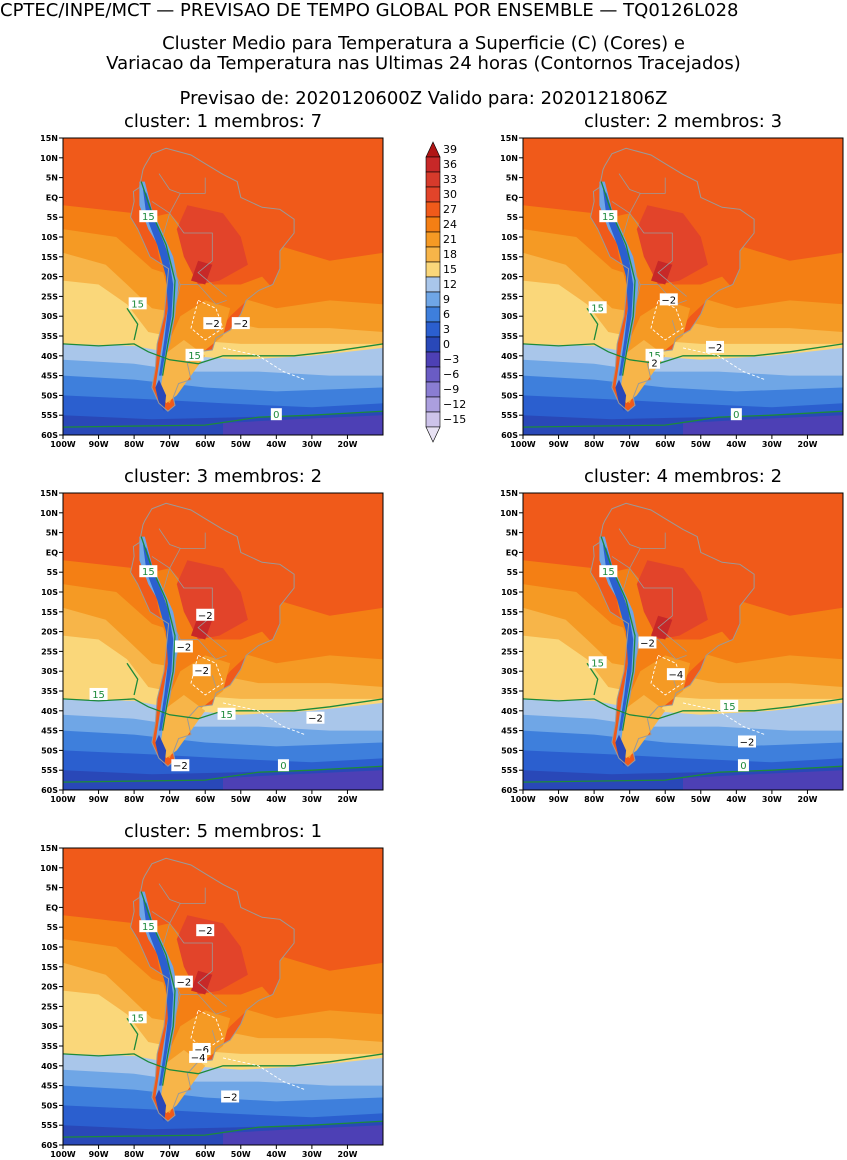 This screenshot has height=1160, width=847. Describe the element at coordinates (49, 691) in the screenshot. I see `lat-tick-label: 35S` at that location.